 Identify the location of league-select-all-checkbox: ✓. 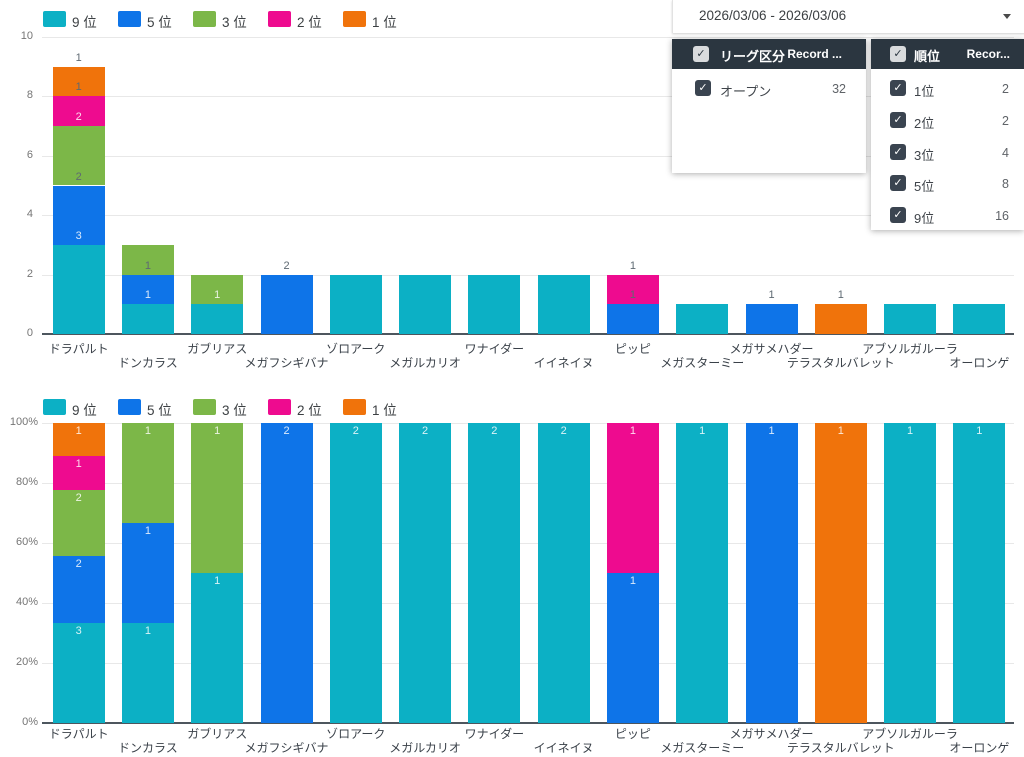
(701, 54).